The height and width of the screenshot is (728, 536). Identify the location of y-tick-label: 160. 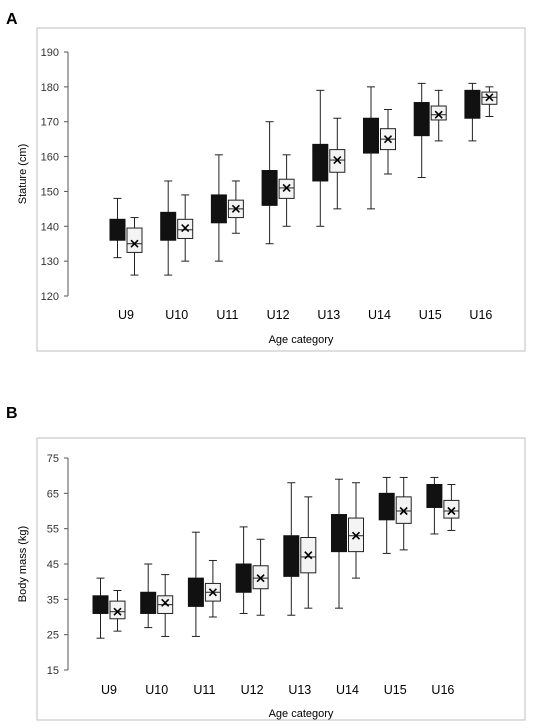
(50, 158).